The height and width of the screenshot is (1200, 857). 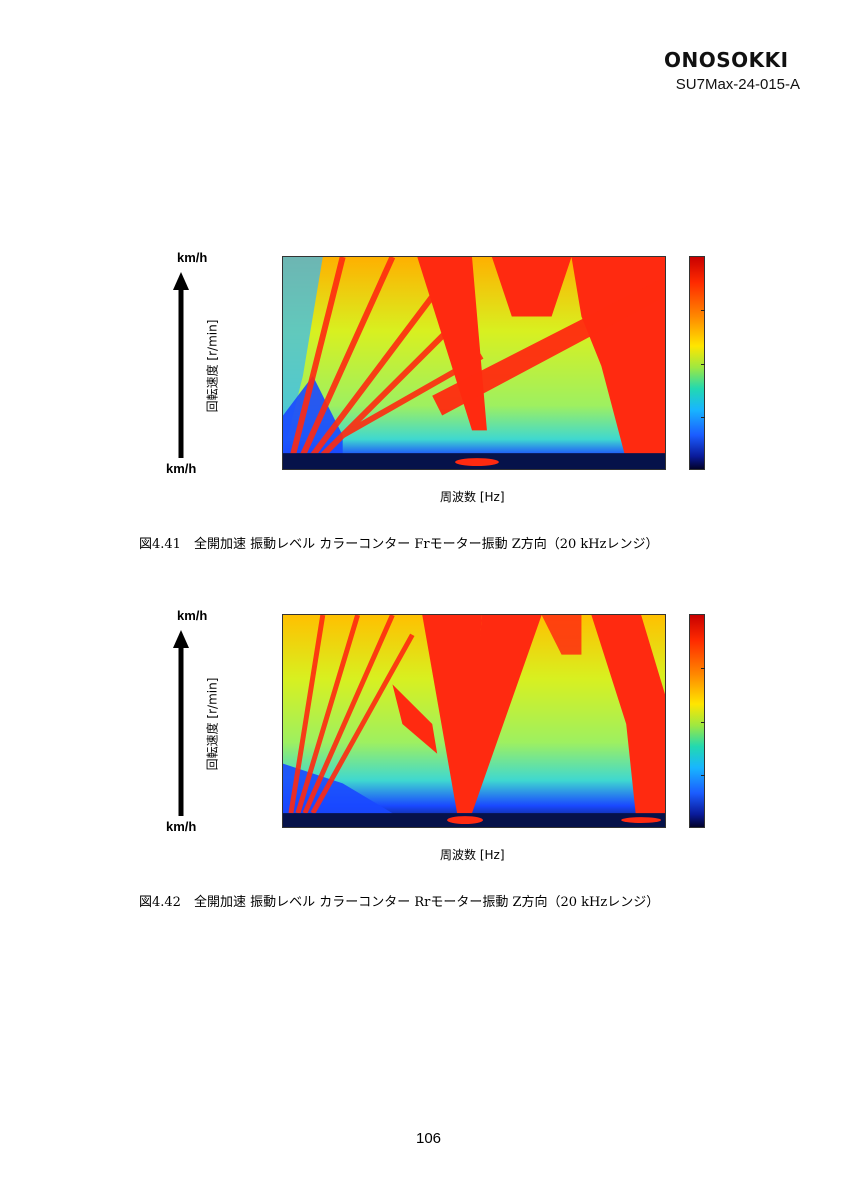 What do you see at coordinates (737, 84) in the screenshot?
I see `document-id: SU7Max-24-015-A` at bounding box center [737, 84].